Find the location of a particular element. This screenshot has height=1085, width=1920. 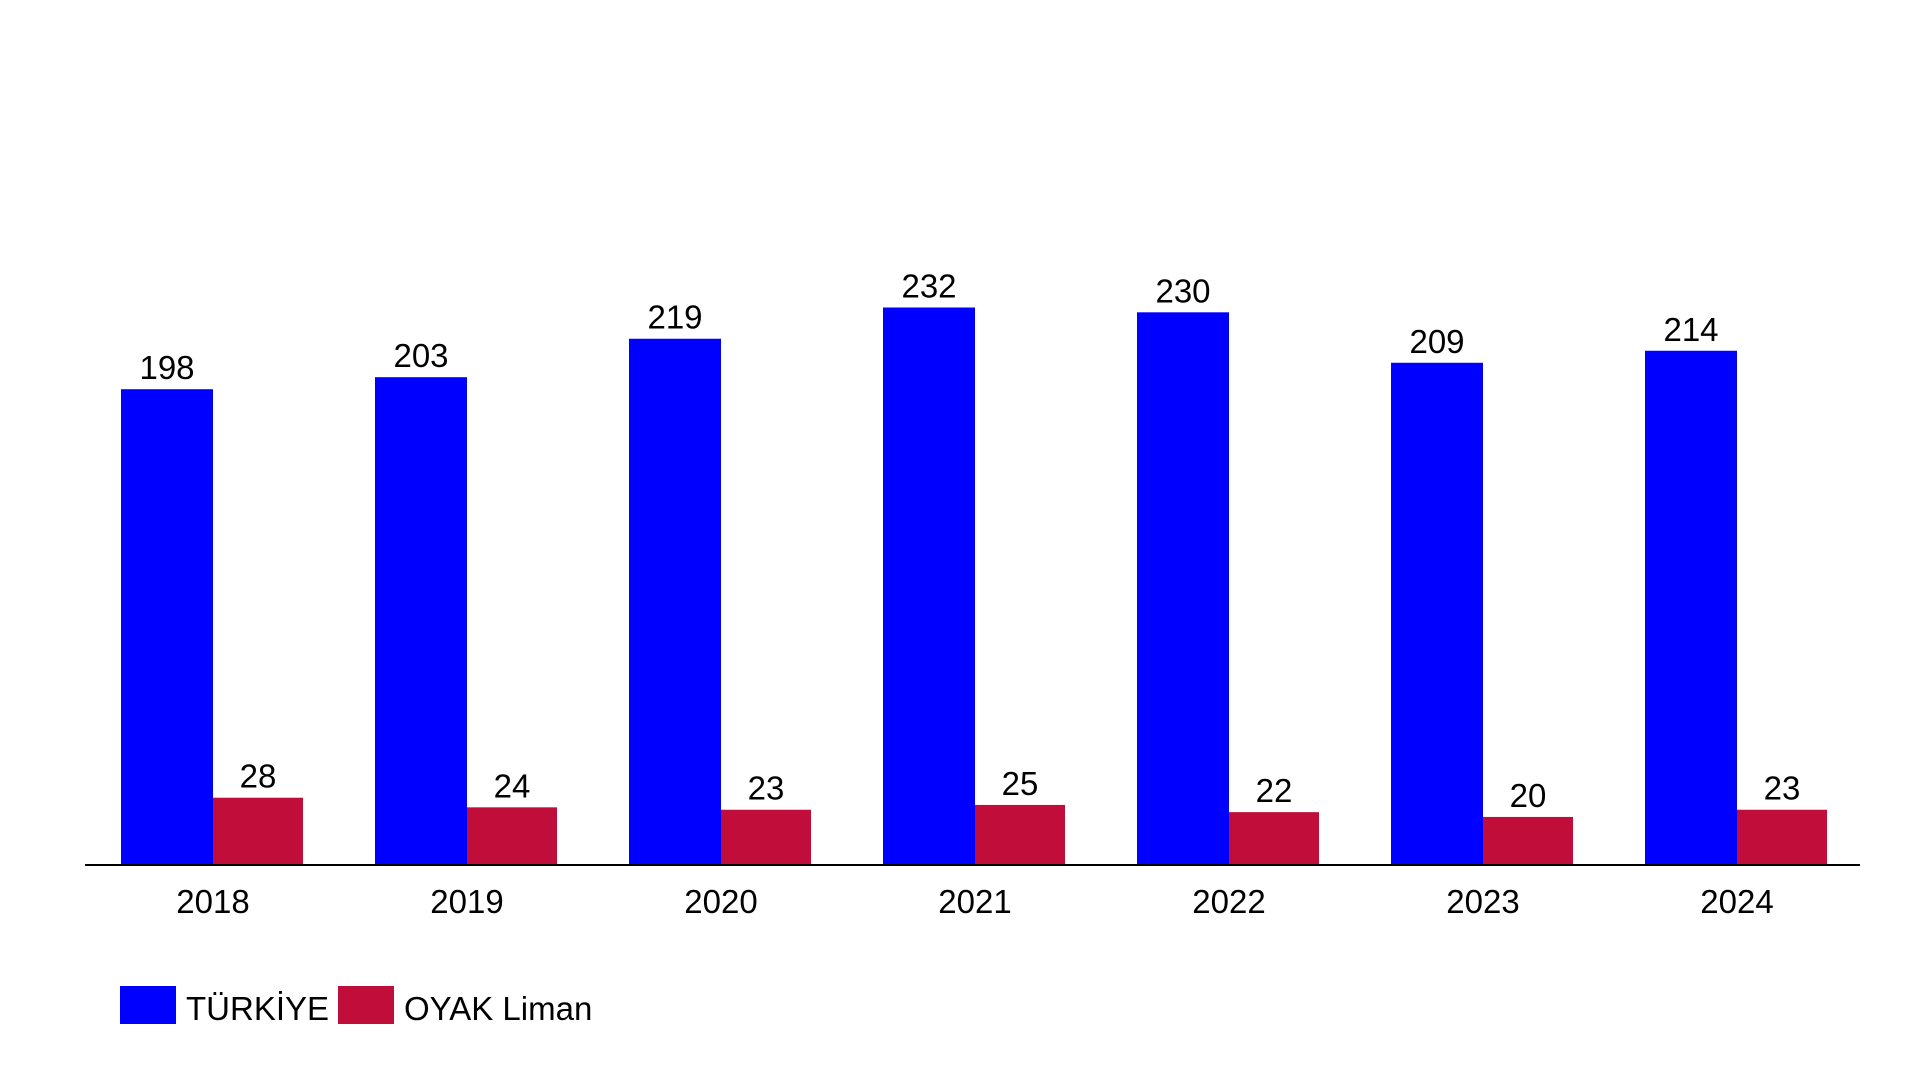

legend-label-turkiye: TÜRKİYE is located at coordinates (257, 1008).